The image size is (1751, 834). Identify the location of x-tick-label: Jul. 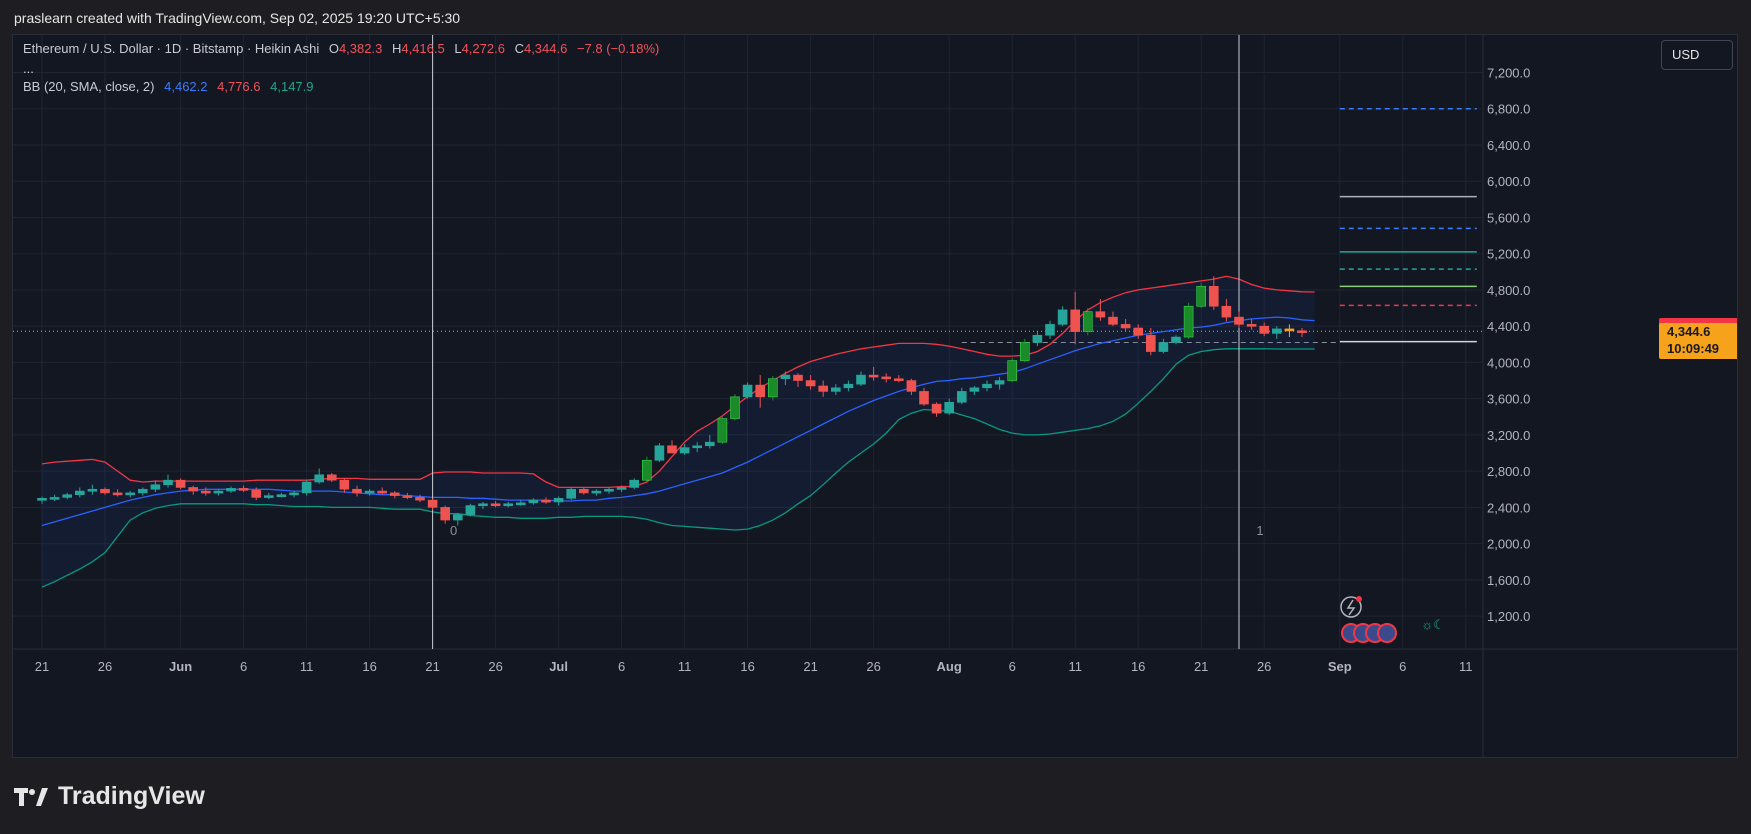
(558, 666).